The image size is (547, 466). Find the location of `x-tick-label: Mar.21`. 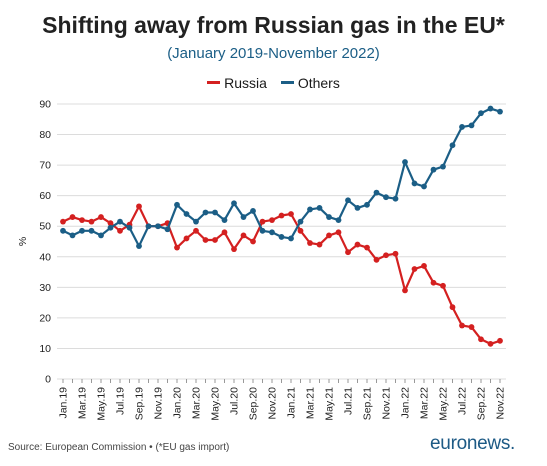

x-tick-label: Mar.21 is located at coordinates (311, 403).